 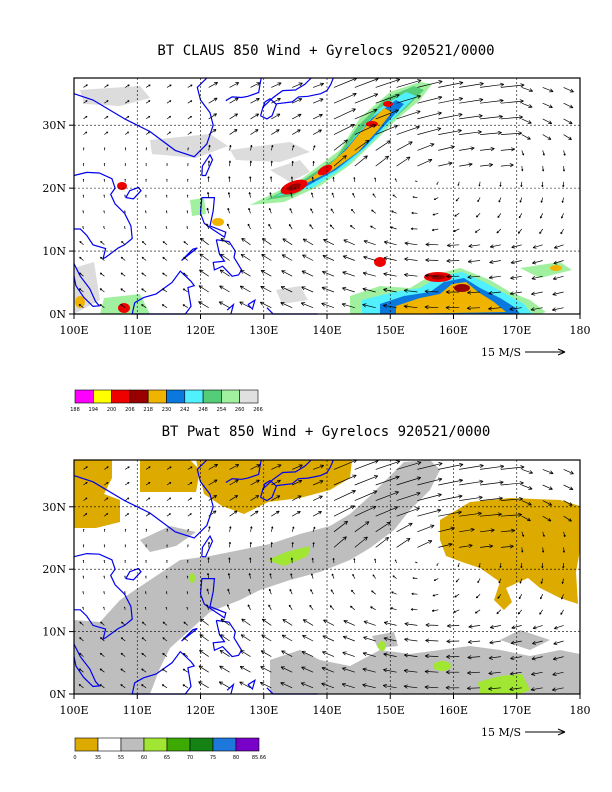 I want to click on colorbar-label: 230, so click(x=167, y=410).